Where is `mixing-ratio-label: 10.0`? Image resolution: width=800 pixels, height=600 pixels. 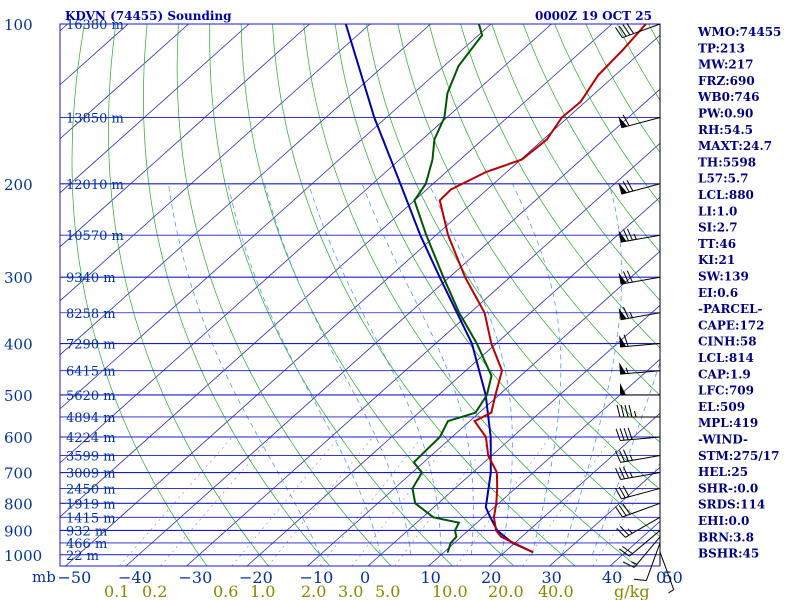 mixing-ratio-label: 10.0 is located at coordinates (450, 591).